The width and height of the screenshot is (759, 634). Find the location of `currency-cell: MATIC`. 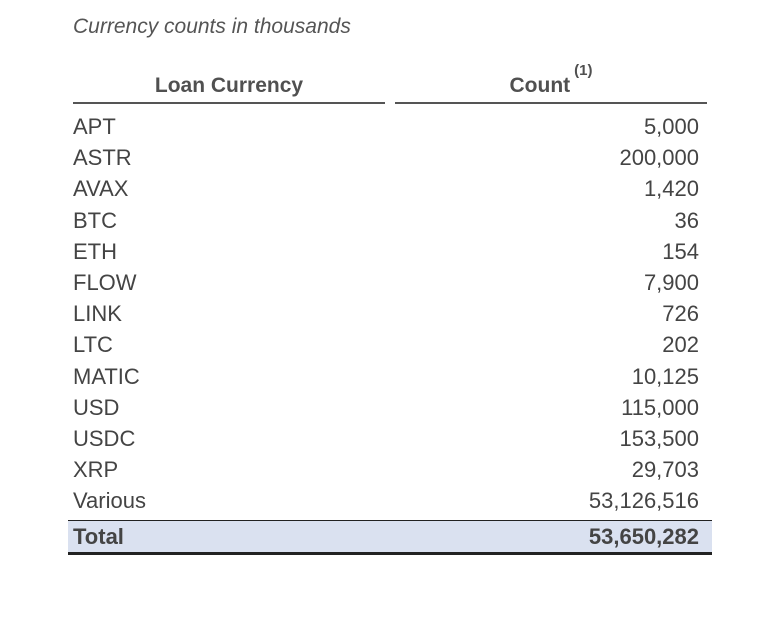

currency-cell: MATIC is located at coordinates (106, 376).